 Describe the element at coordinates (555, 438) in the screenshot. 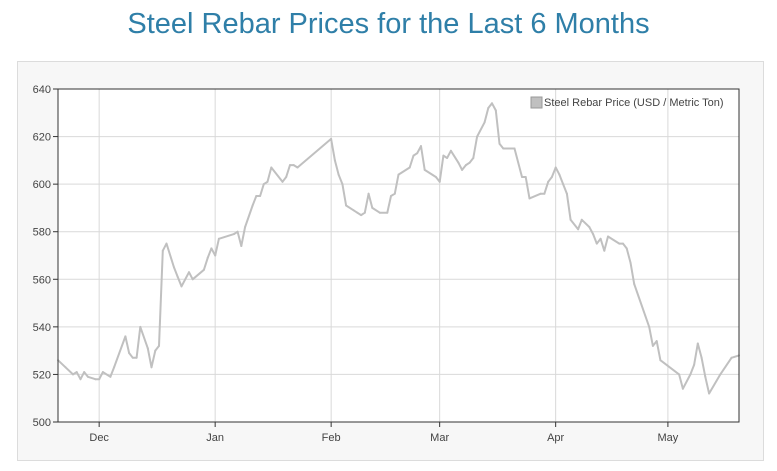

I see `x-tick-label: Apr` at that location.